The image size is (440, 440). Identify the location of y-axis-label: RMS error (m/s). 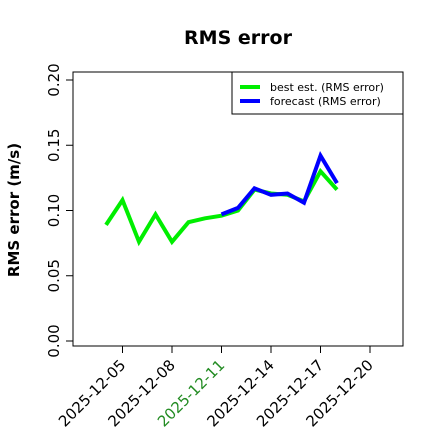
(14, 210).